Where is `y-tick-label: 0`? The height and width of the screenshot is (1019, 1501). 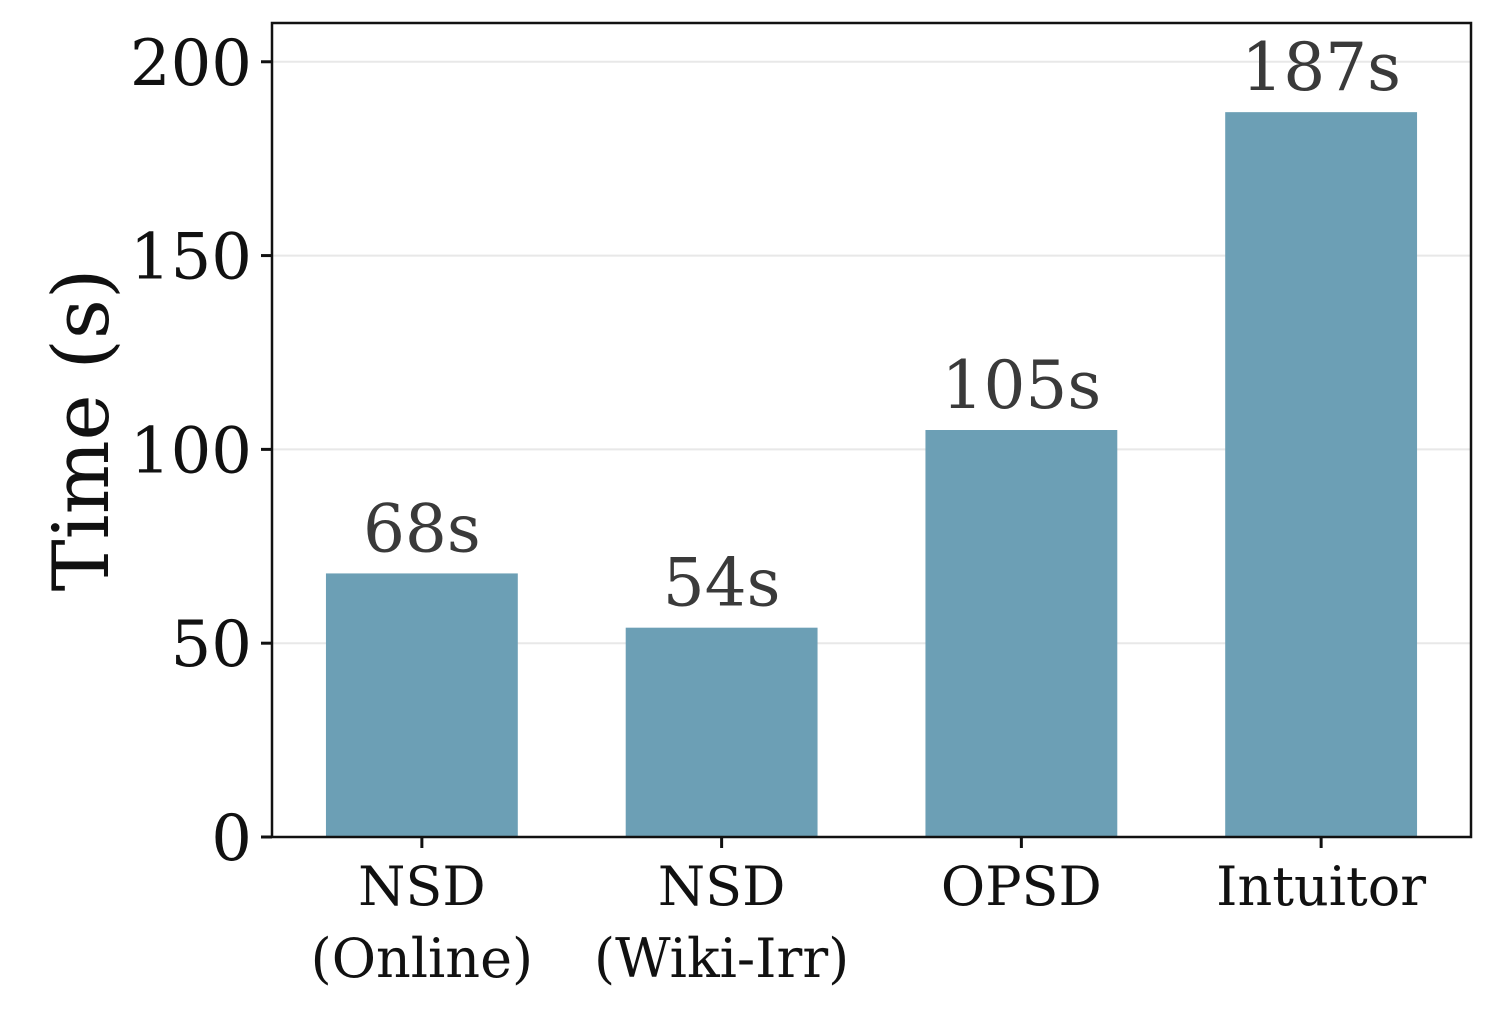 y-tick-label: 0 is located at coordinates (231, 839).